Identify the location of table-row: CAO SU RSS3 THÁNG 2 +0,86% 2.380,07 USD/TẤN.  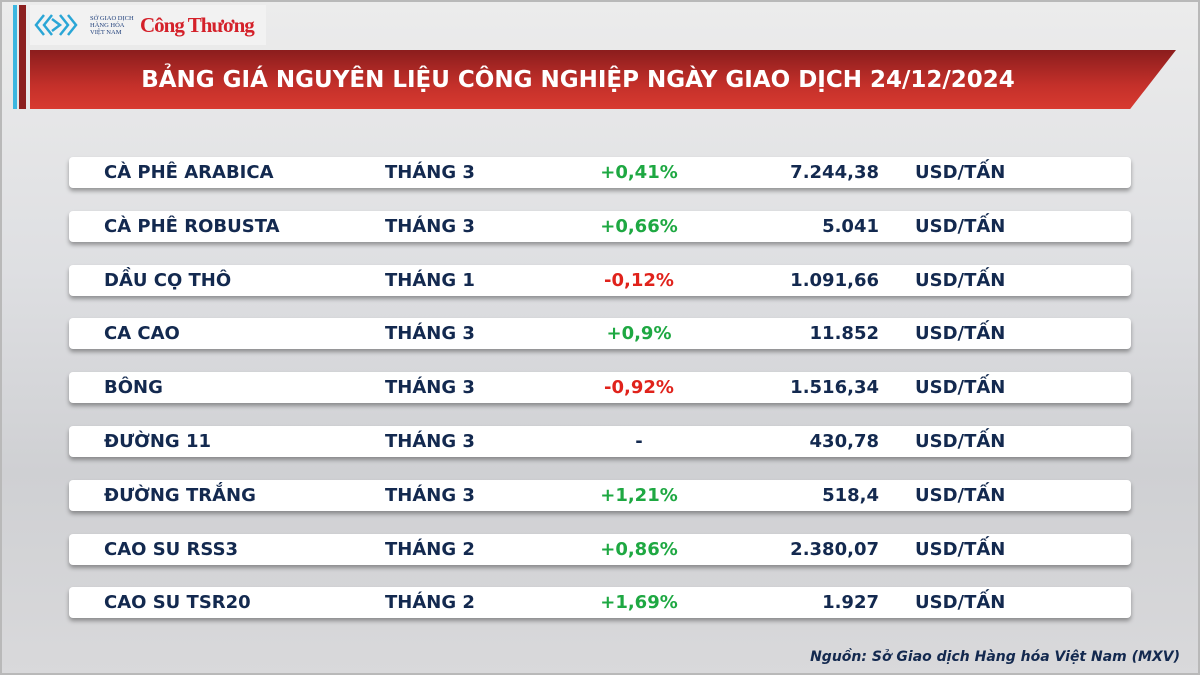
(600, 549).